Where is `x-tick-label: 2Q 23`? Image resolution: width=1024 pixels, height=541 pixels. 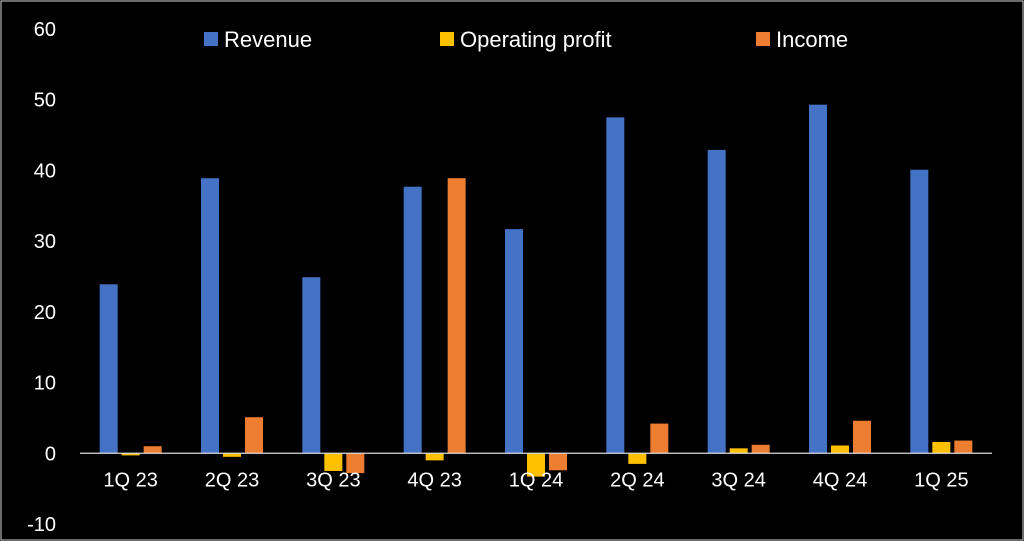
x-tick-label: 2Q 23 is located at coordinates (232, 480).